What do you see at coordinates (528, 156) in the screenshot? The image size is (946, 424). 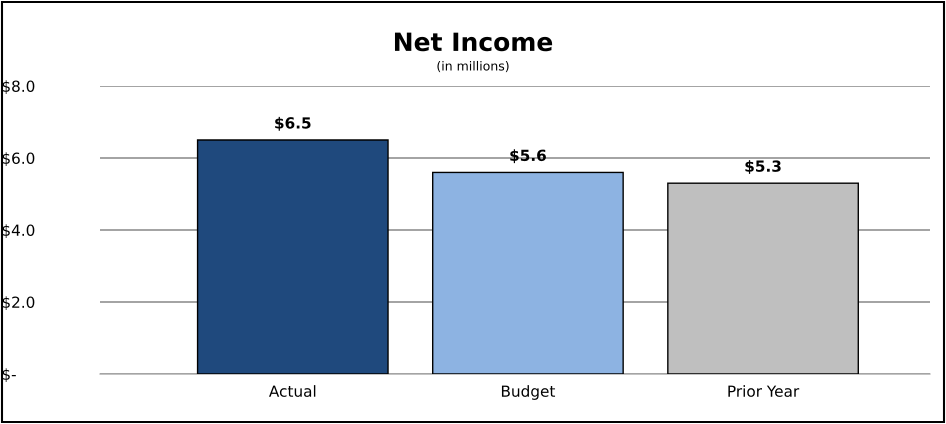 I see `data-label: $5.6` at bounding box center [528, 156].